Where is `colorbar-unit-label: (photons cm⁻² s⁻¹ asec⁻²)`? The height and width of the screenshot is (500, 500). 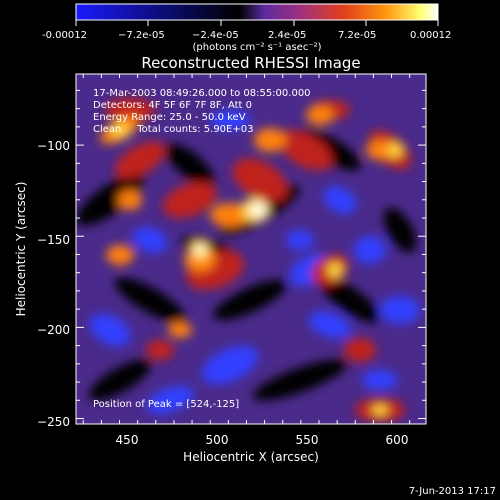
colorbar-unit-label: (photons cm⁻² s⁻¹ asec⁻²) is located at coordinates (256, 47).